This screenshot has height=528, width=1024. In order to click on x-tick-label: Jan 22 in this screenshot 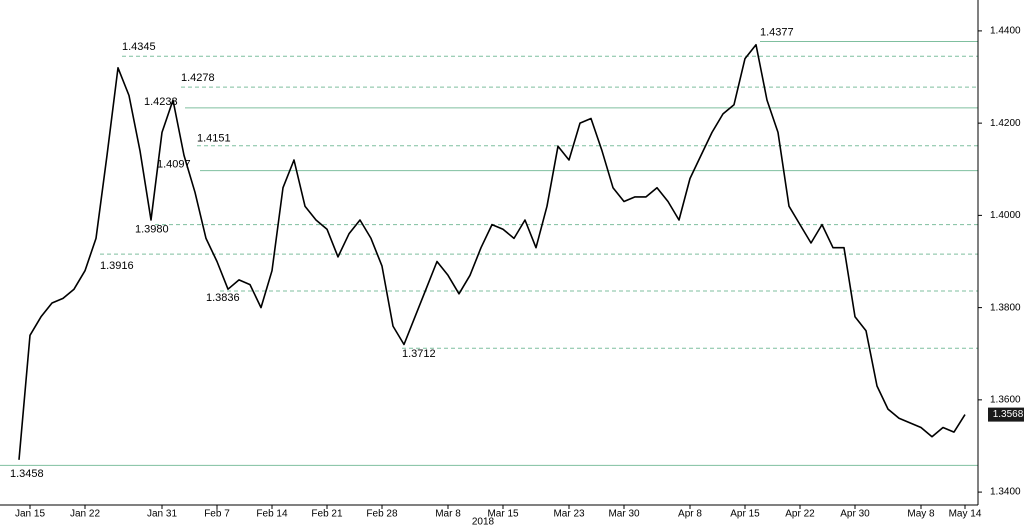, I will do `click(85, 514)`.